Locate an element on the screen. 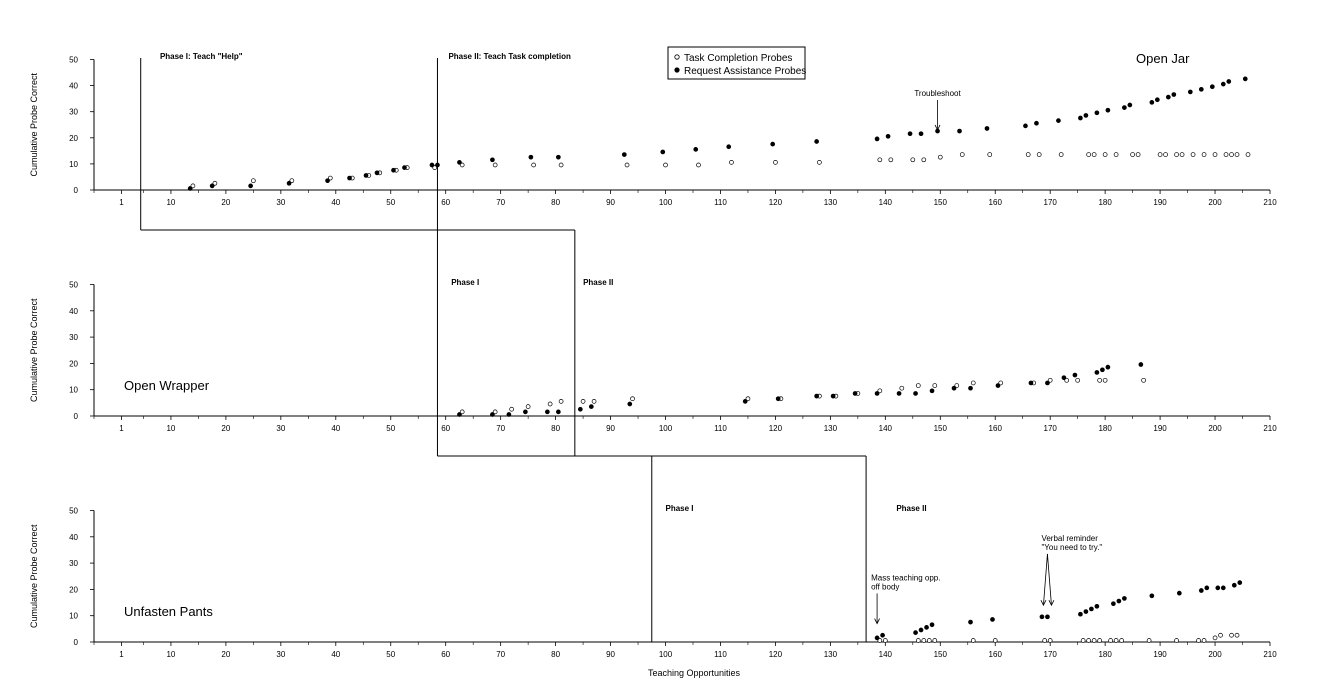  annotation-text: Troubleshoot is located at coordinates (937, 93).